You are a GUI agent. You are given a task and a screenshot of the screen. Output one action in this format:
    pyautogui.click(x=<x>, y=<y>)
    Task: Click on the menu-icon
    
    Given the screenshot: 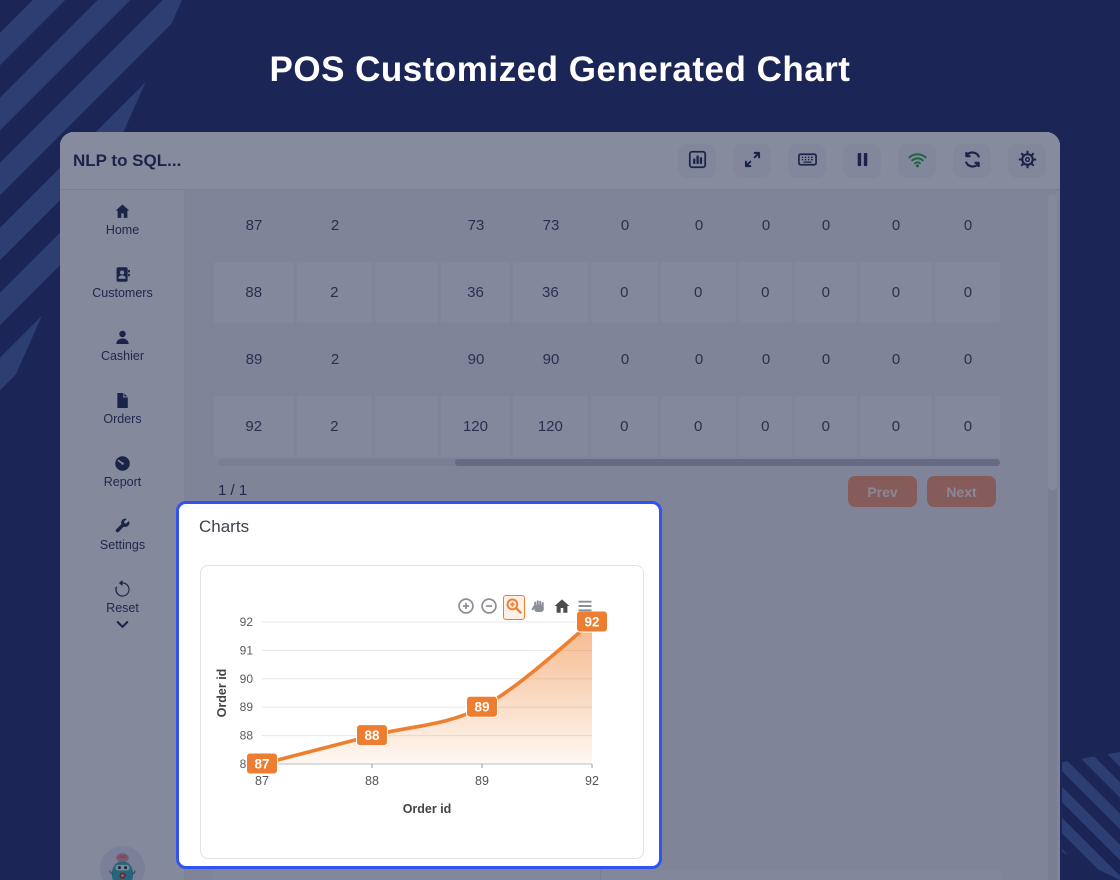 What is the action you would take?
    pyautogui.click(x=585, y=607)
    